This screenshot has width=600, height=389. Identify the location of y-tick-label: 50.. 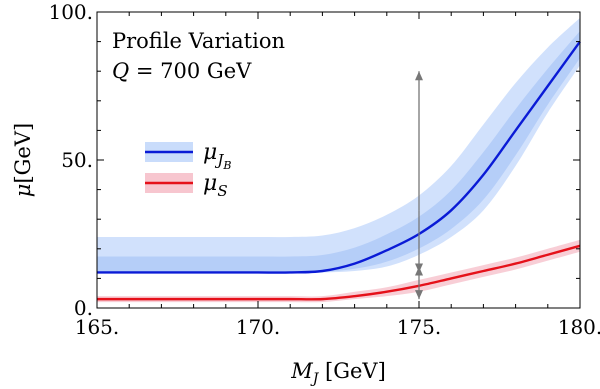
(77, 160).